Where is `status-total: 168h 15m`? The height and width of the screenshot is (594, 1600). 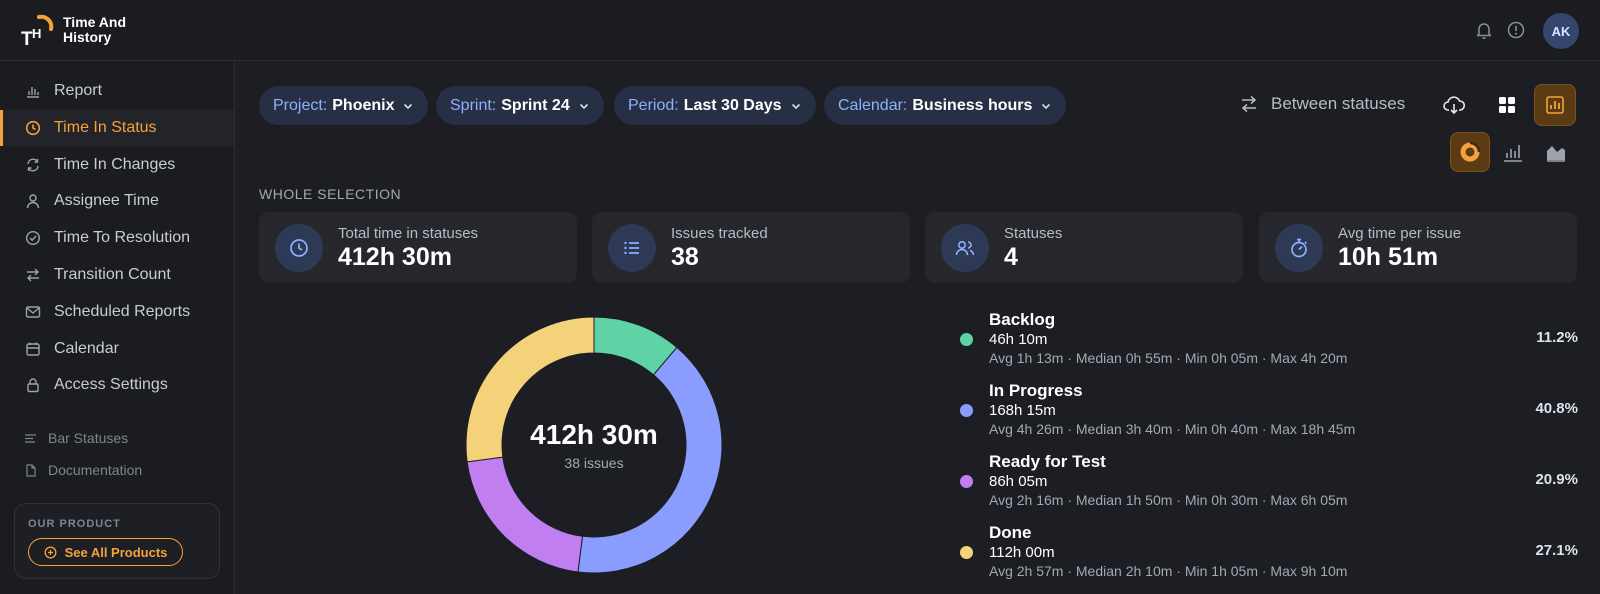 status-total: 168h 15m is located at coordinates (1022, 410).